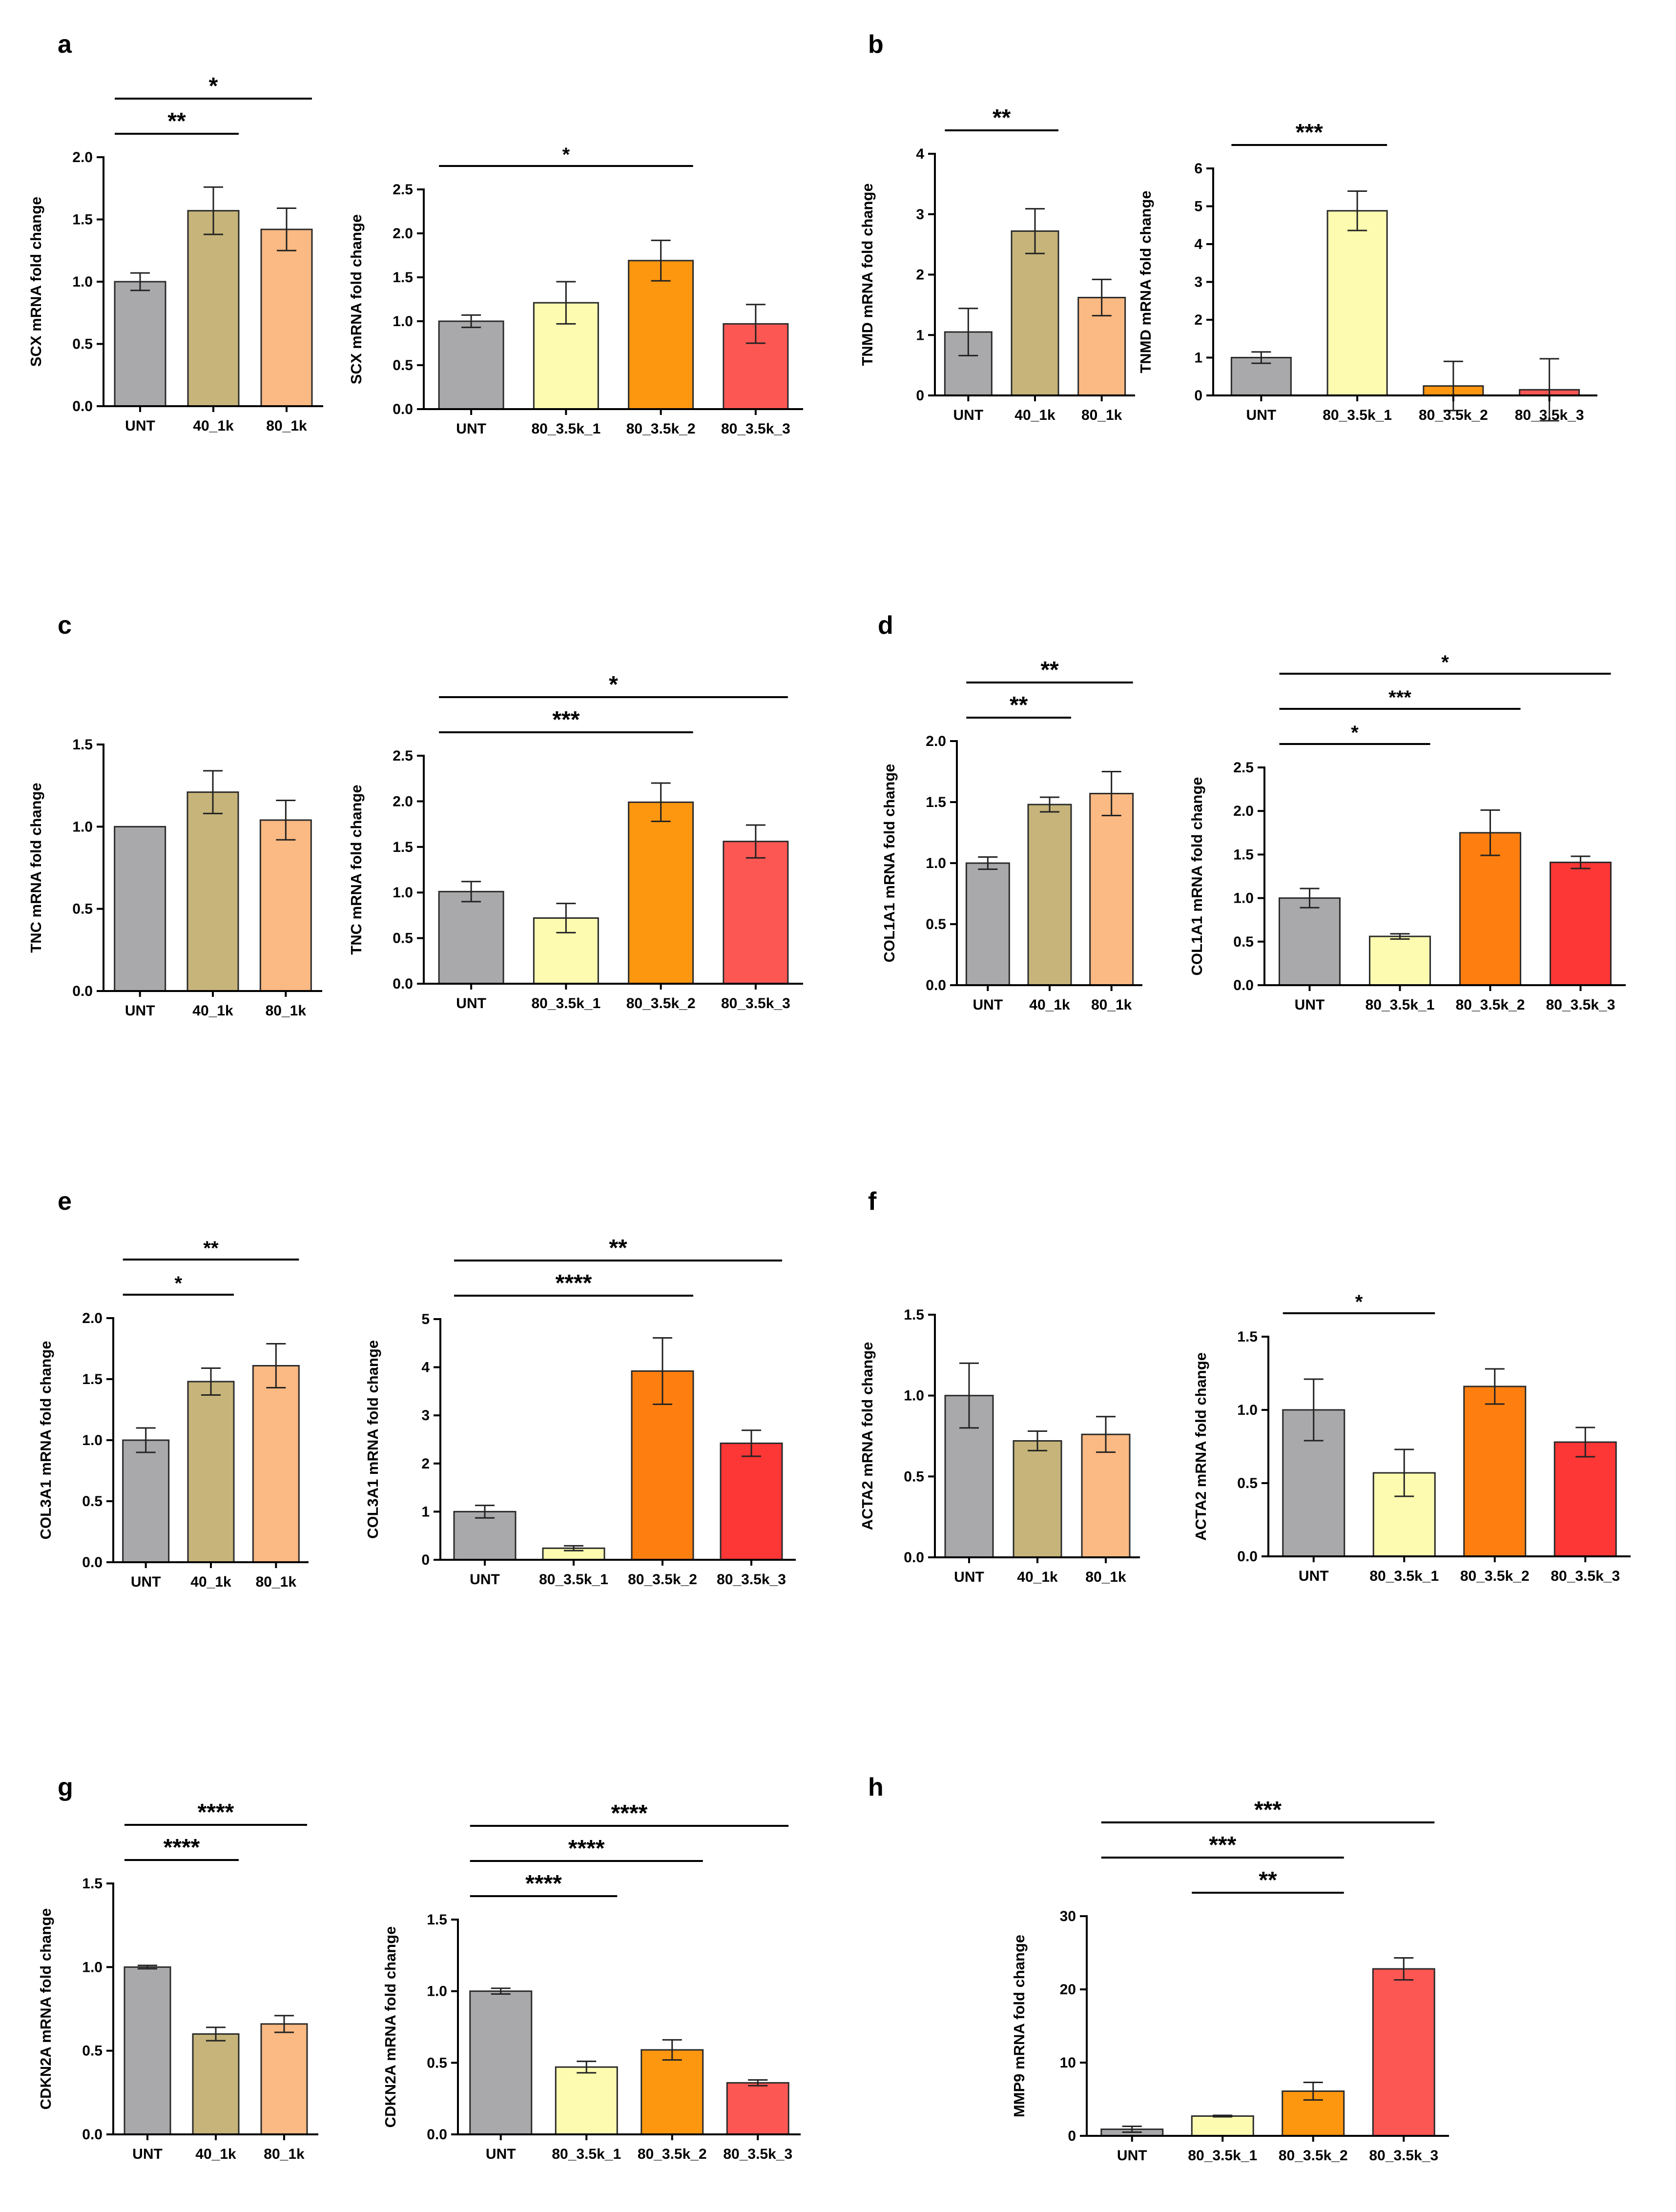  What do you see at coordinates (284, 2079) in the screenshot?
I see `bar-80_1k` at bounding box center [284, 2079].